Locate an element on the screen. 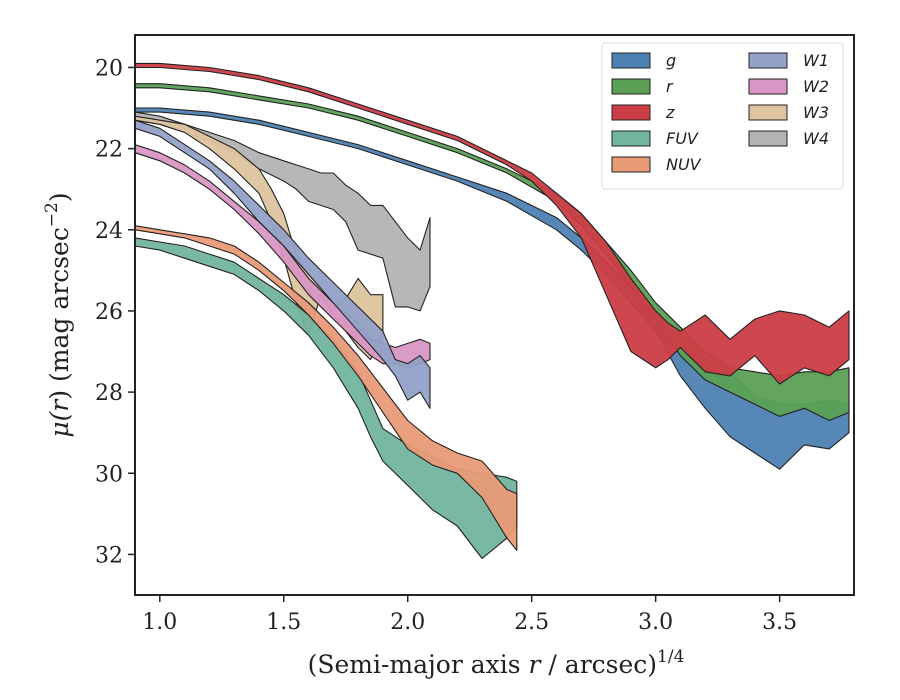 This screenshot has width=900, height=700. x-tick-label: 1.0 is located at coordinates (159, 622).